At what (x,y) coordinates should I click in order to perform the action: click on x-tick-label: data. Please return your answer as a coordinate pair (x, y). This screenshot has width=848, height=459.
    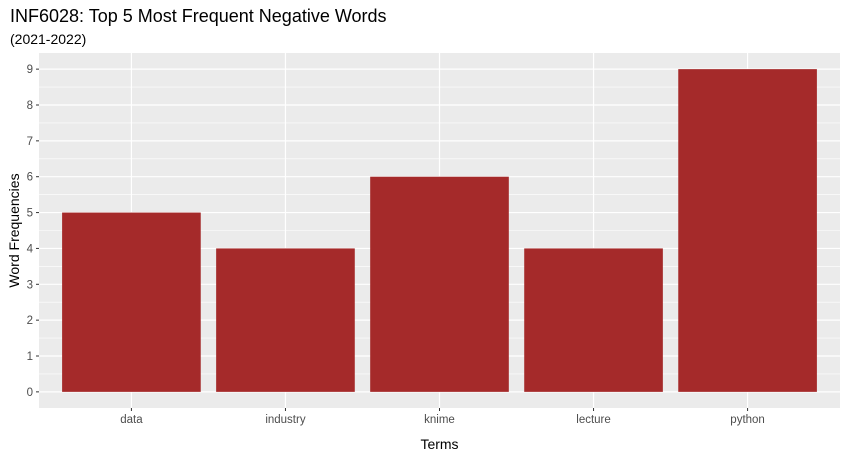
    Looking at the image, I should click on (131, 420).